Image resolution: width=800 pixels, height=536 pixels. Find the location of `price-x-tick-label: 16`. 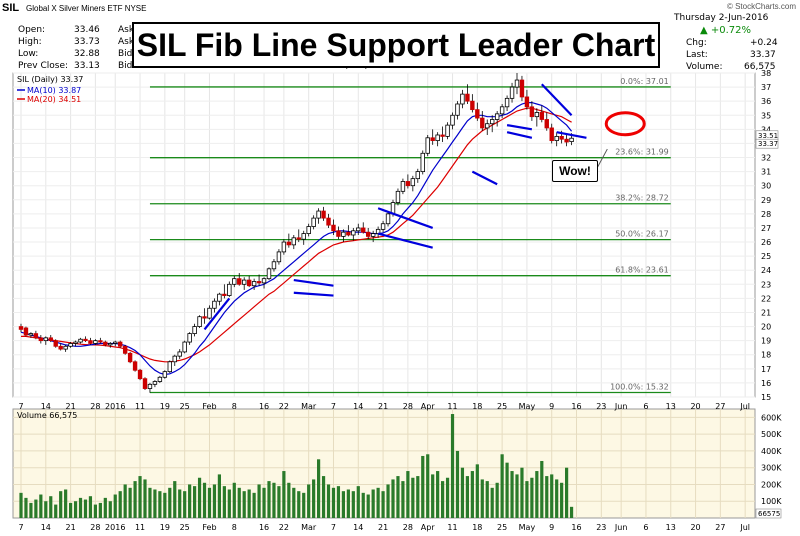

price-x-tick-label: 16 is located at coordinates (264, 406).